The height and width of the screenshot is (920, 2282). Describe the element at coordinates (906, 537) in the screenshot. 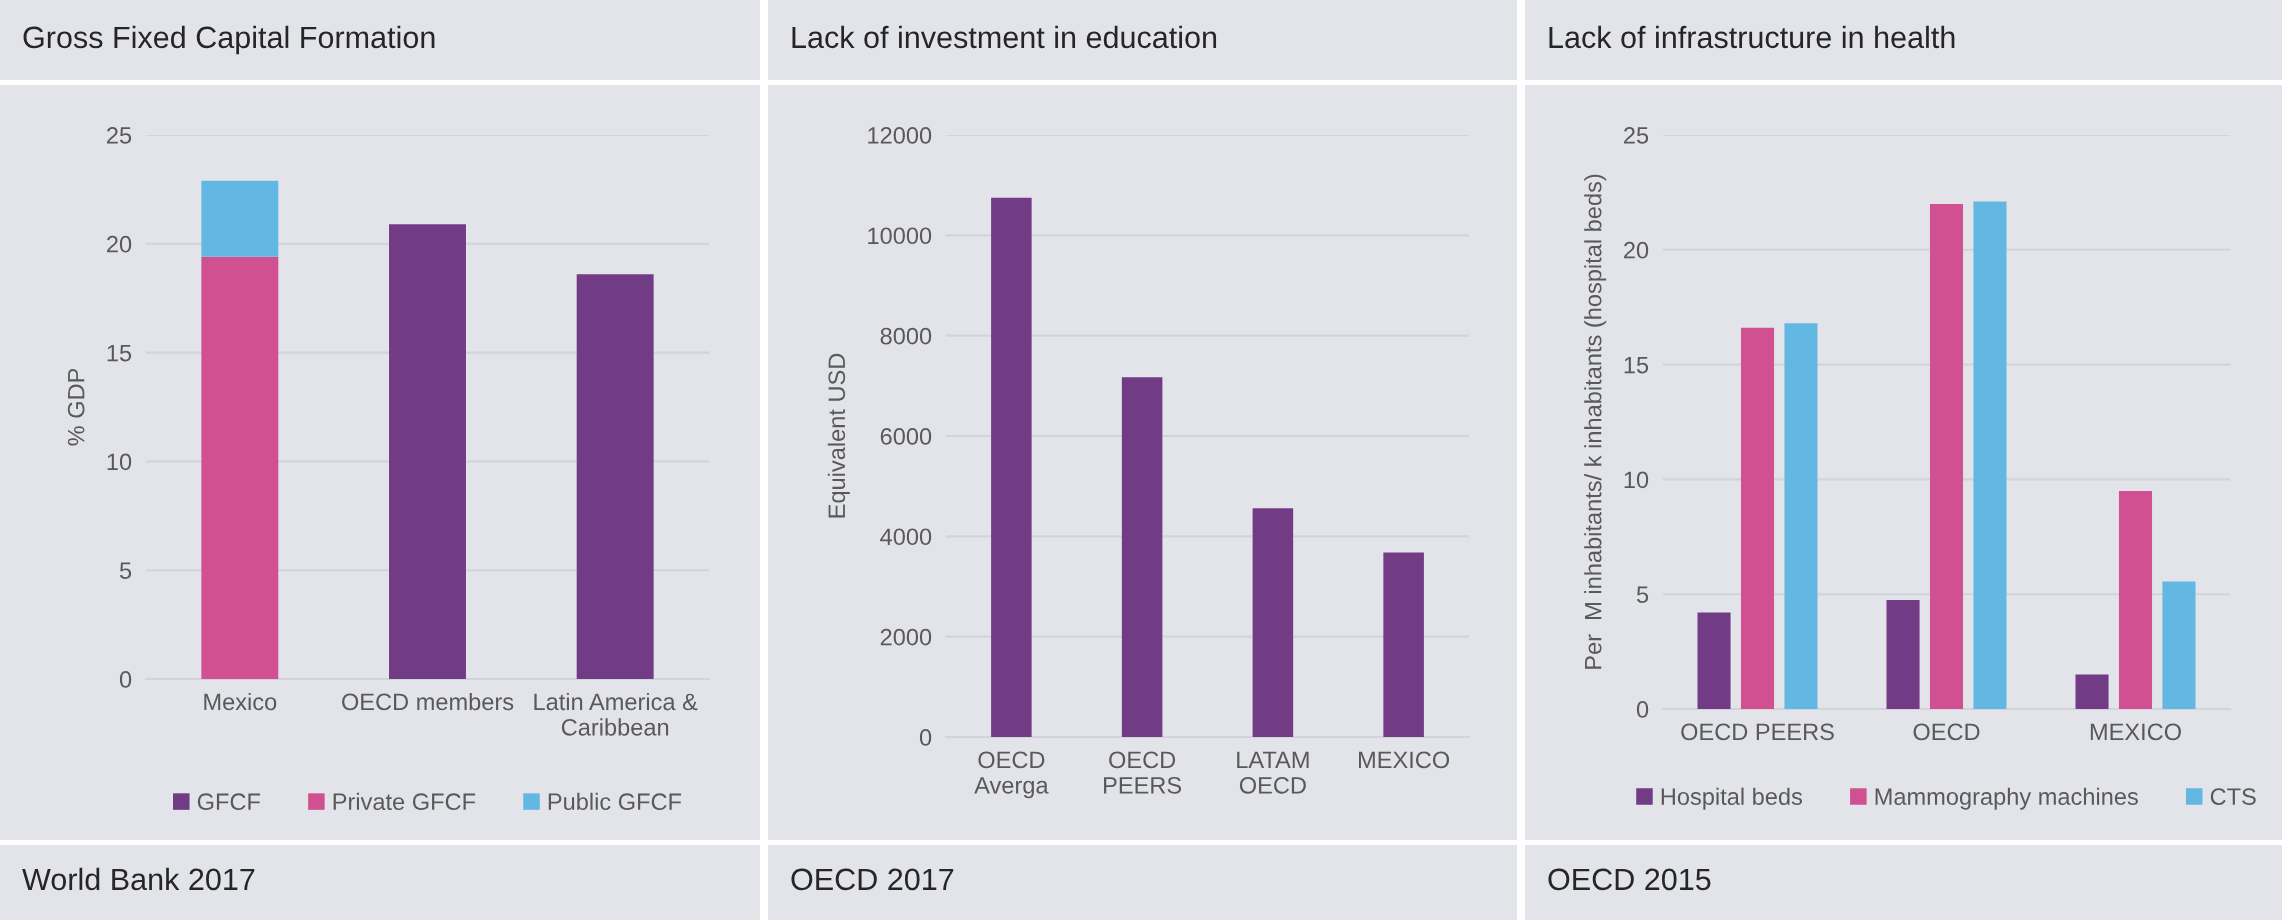

I see `y-tick-label: 4000` at that location.